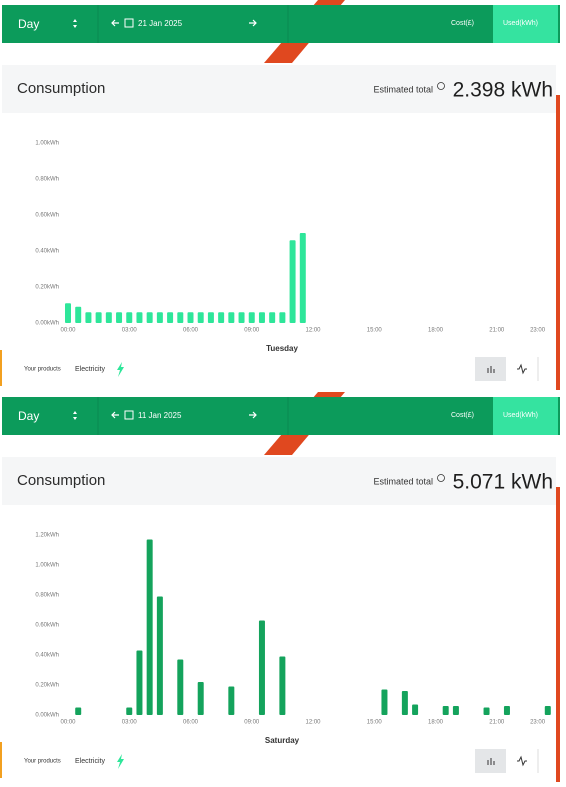 The width and height of the screenshot is (566, 787). I want to click on date-label: 11 Jan 2025, so click(160, 415).